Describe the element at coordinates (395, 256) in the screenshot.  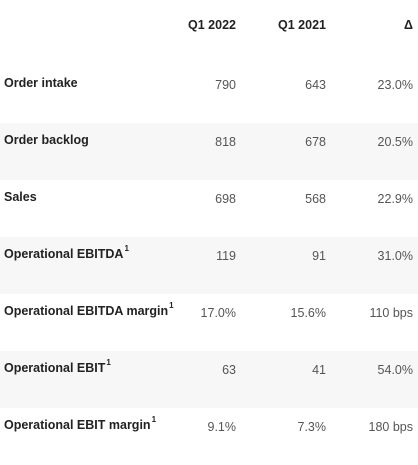
I see `cell-delta: 31.0%` at that location.